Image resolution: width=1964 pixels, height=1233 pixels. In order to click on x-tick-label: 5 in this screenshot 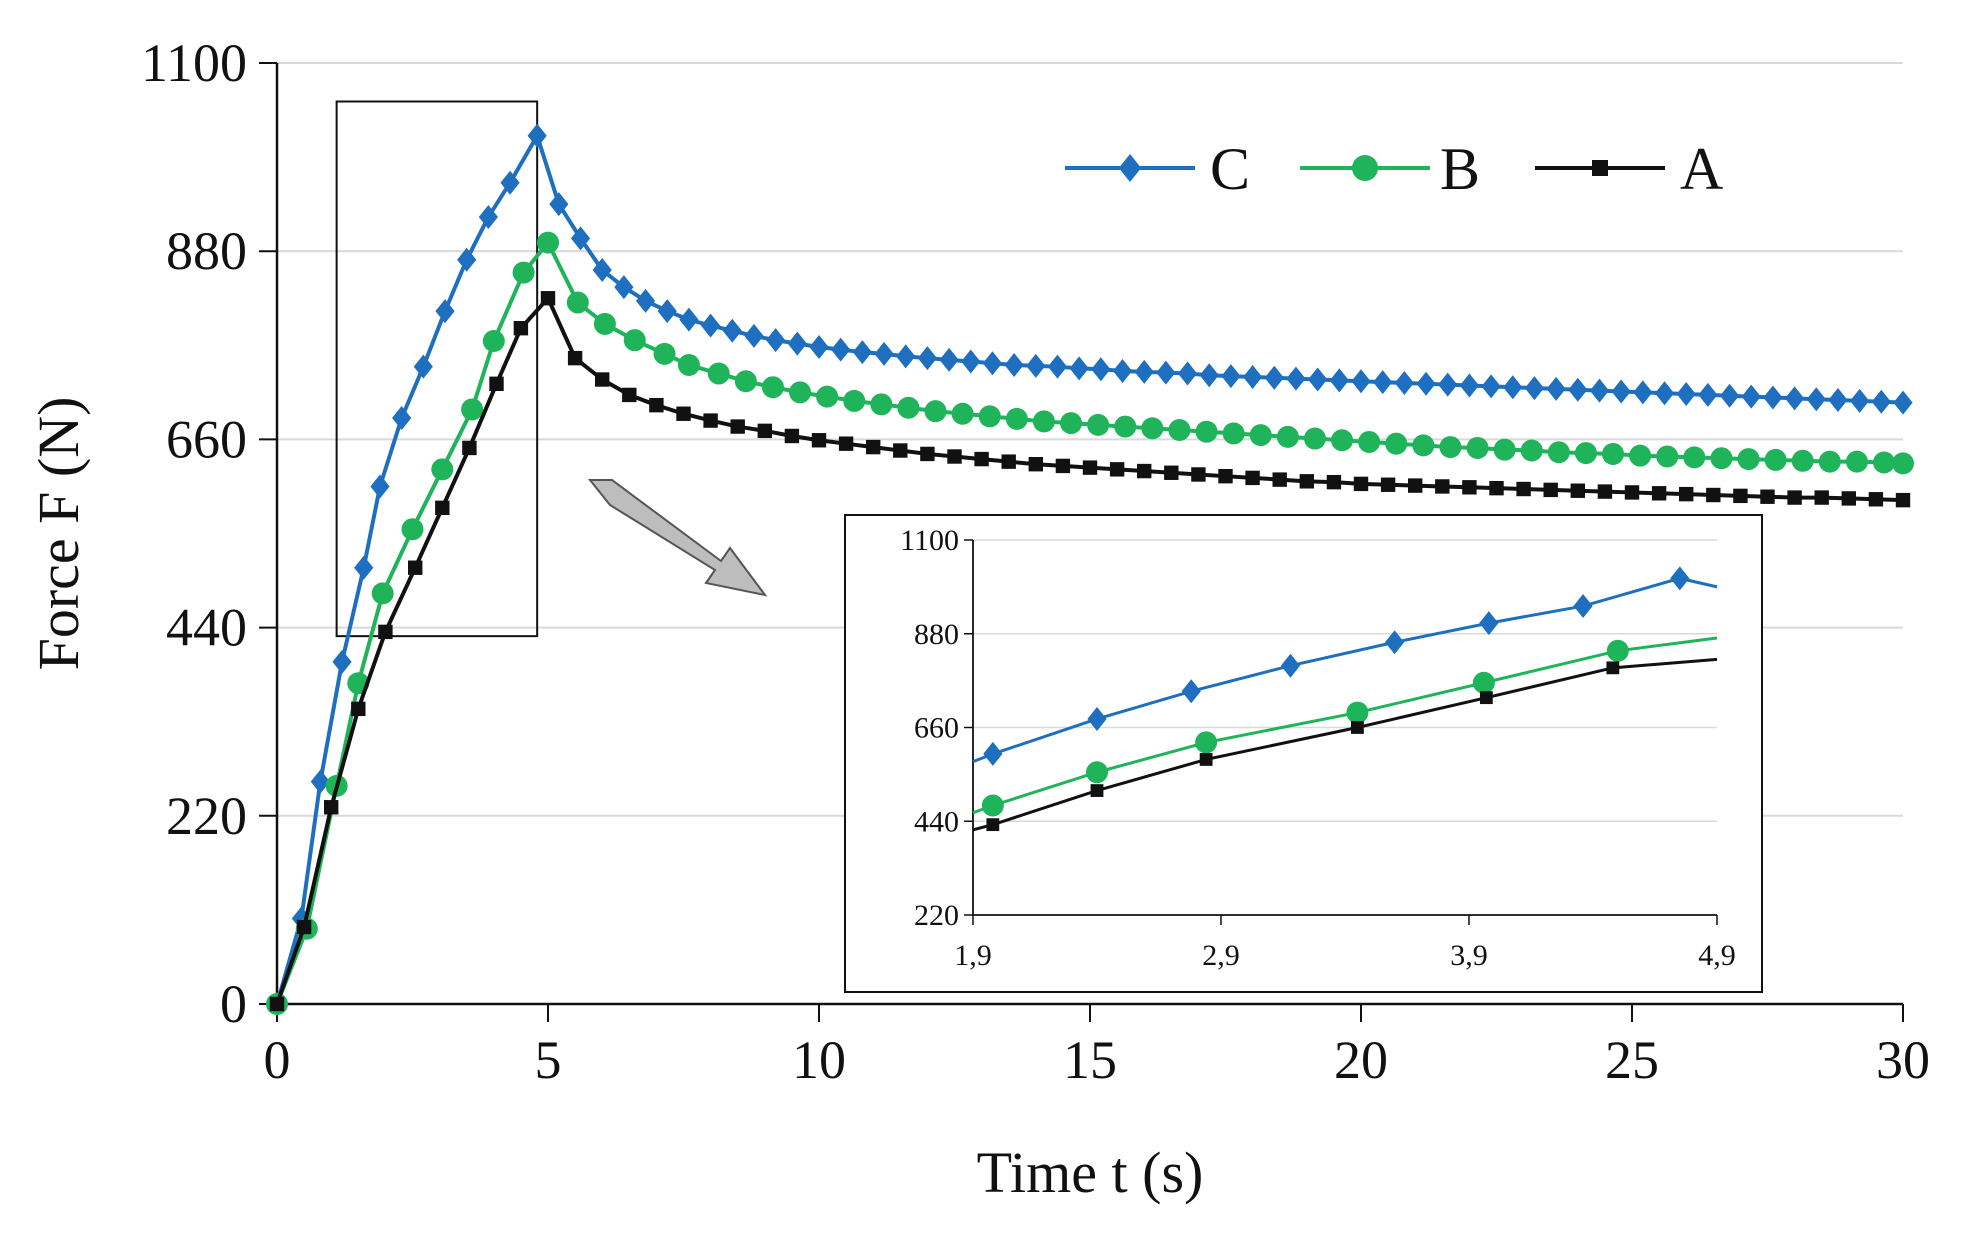, I will do `click(548, 1060)`.